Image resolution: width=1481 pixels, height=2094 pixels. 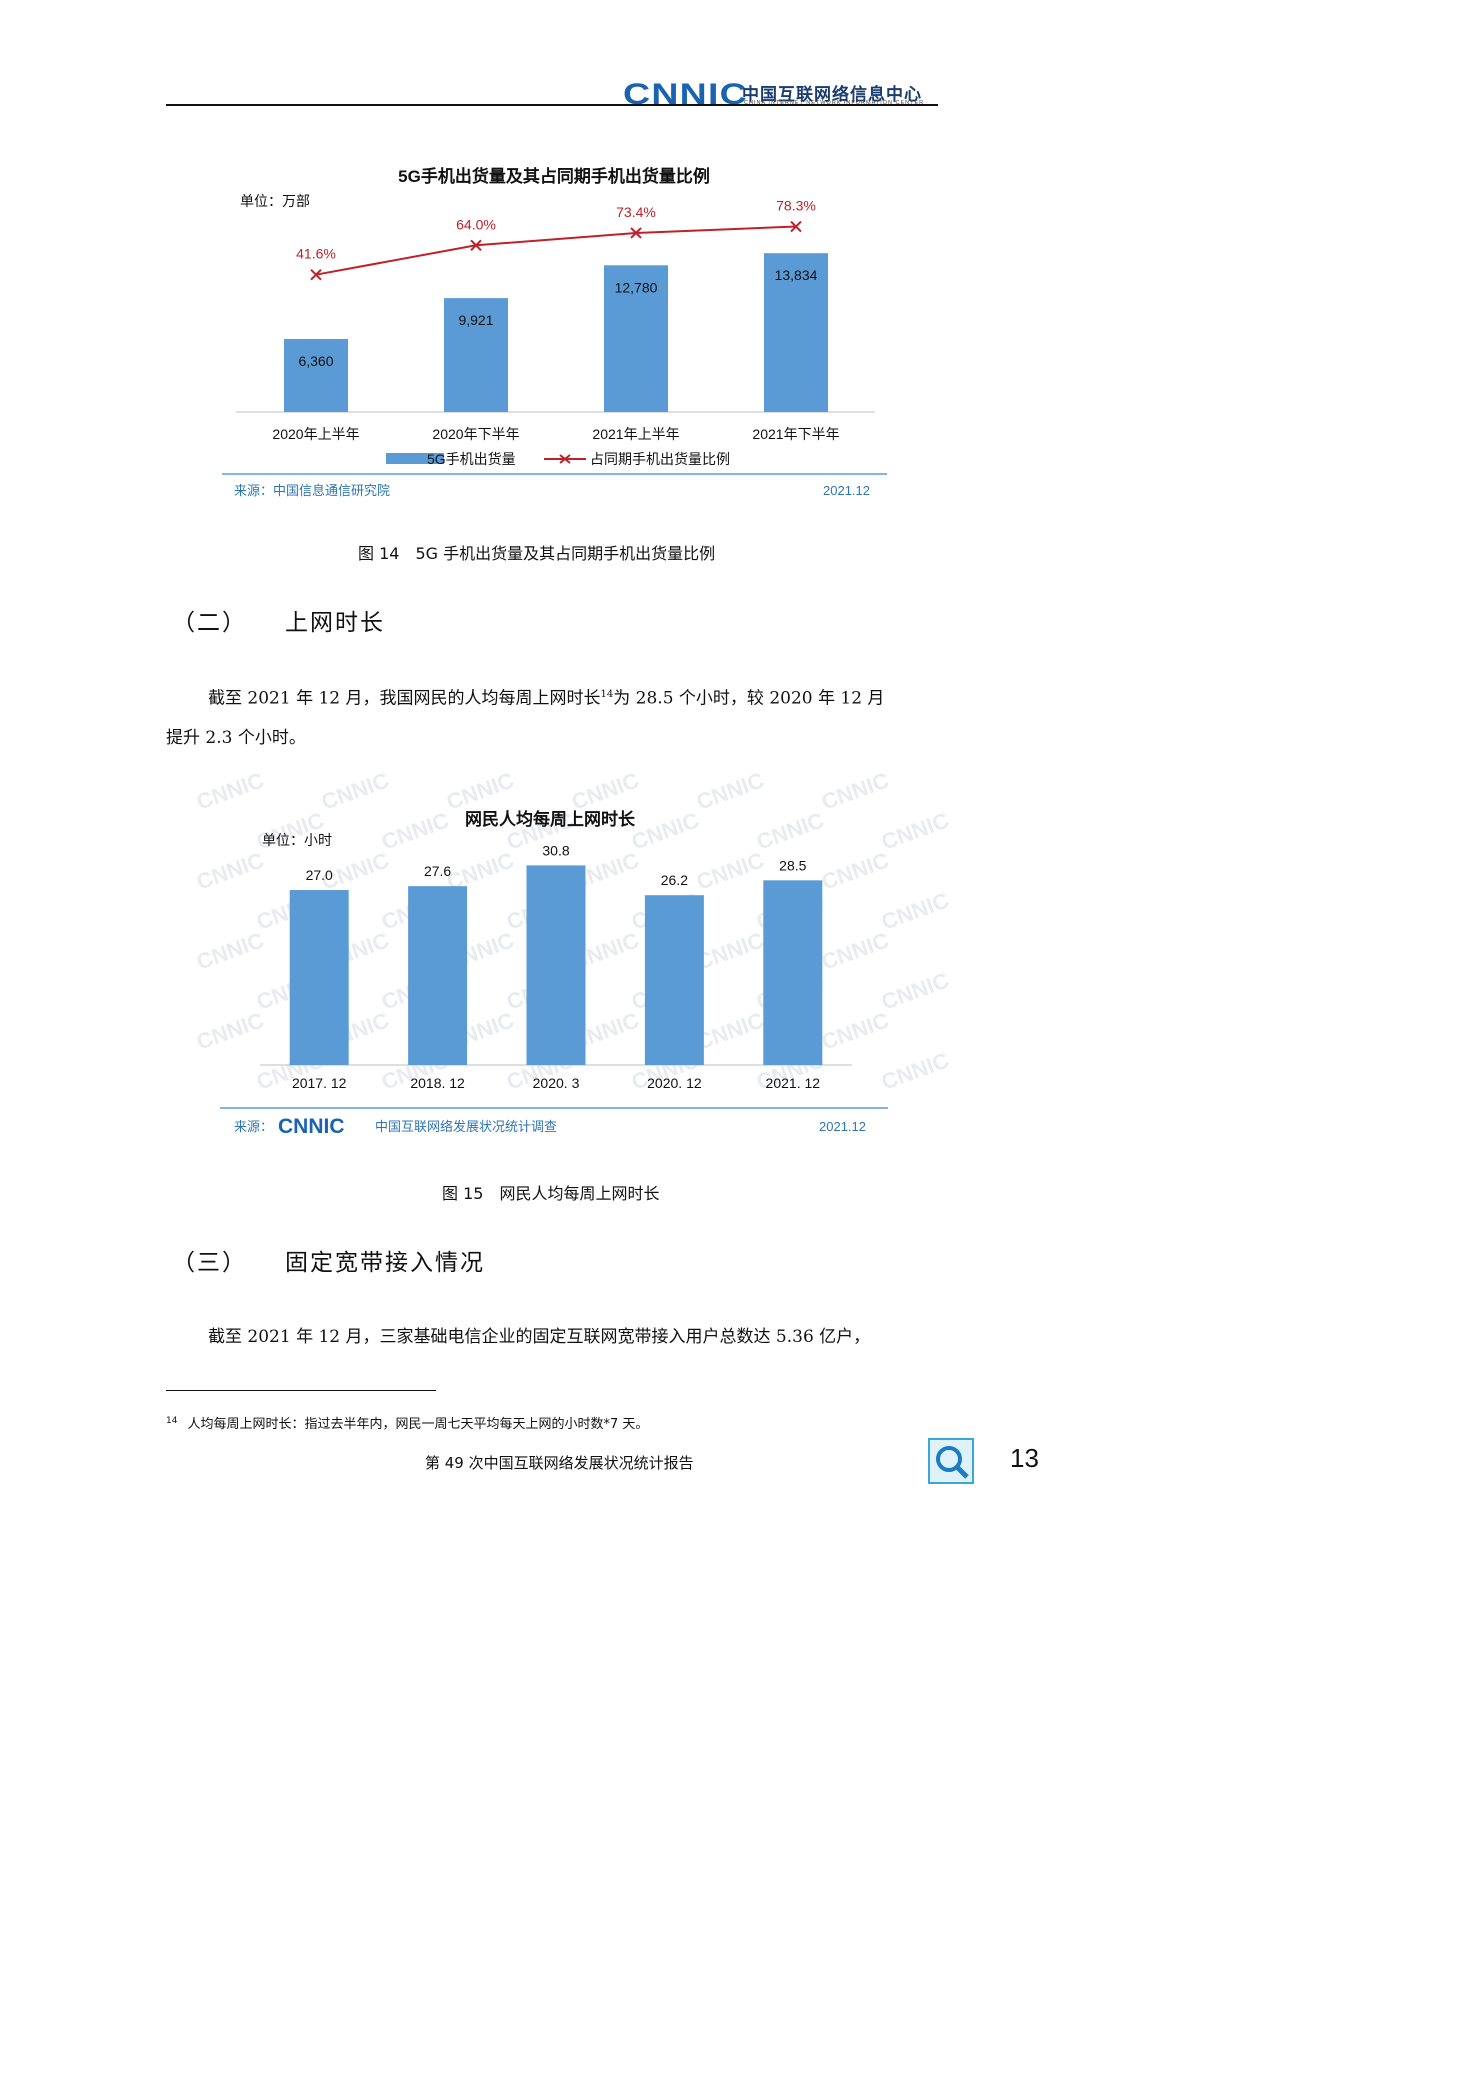 What do you see at coordinates (607, 694) in the screenshot?
I see `footnote-ref: 14` at bounding box center [607, 694].